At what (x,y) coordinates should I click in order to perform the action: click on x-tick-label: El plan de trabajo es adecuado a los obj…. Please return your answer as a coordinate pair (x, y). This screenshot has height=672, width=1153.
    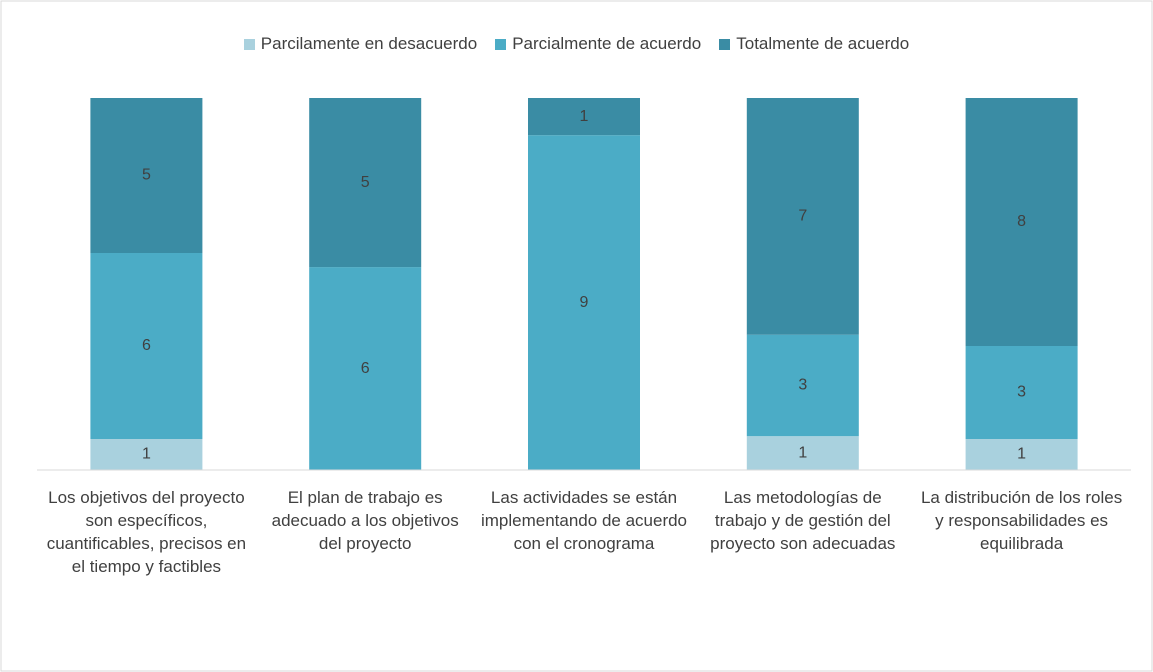
    Looking at the image, I should click on (365, 520).